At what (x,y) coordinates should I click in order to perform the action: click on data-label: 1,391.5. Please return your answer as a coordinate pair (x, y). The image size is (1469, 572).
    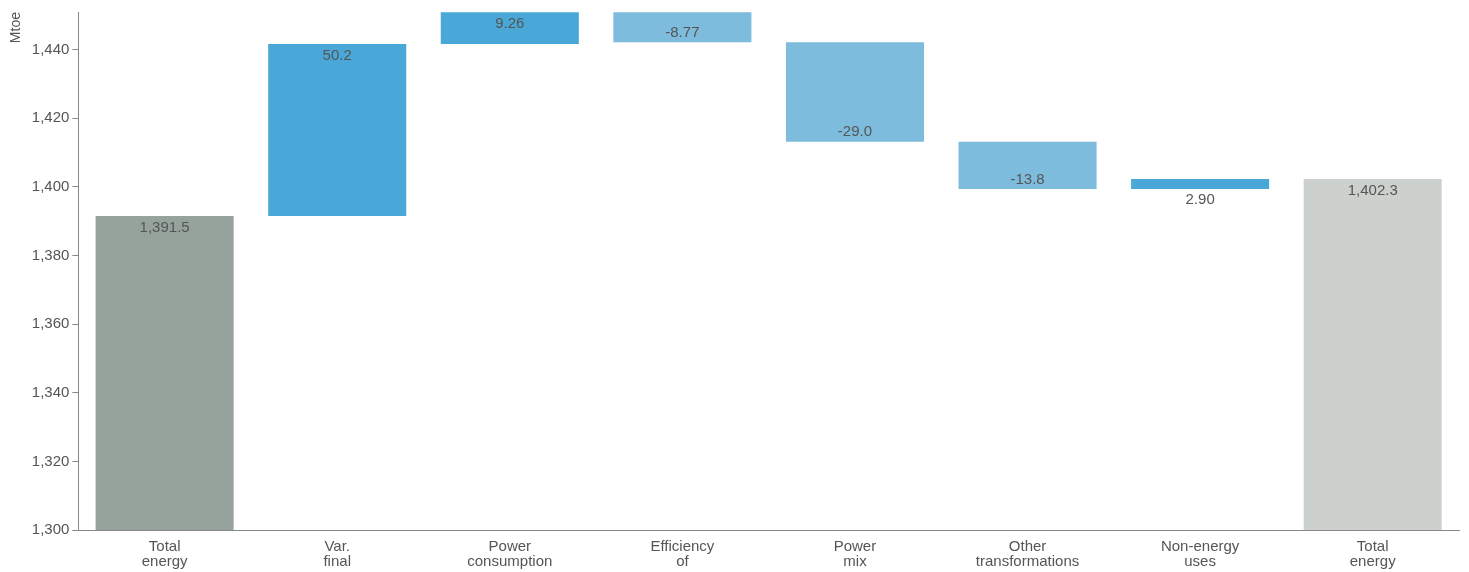
    Looking at the image, I should click on (164, 226).